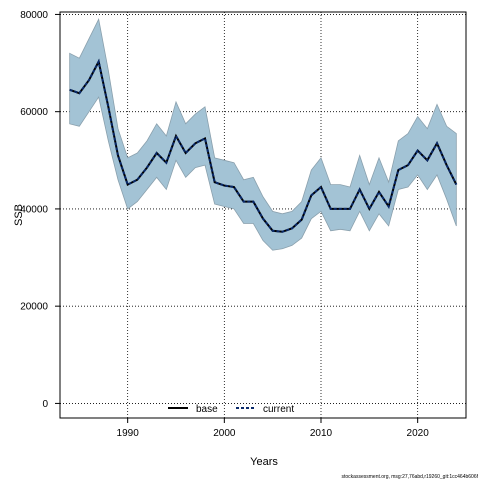  I want to click on legend-base-label: base, so click(207, 409).